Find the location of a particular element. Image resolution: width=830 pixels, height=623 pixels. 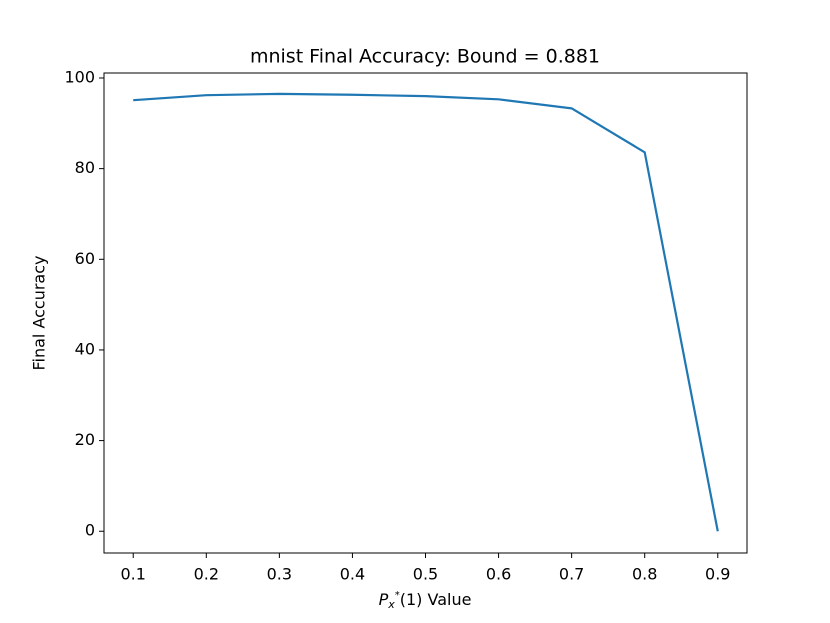

y-tick-label: 100 is located at coordinates (79, 76).